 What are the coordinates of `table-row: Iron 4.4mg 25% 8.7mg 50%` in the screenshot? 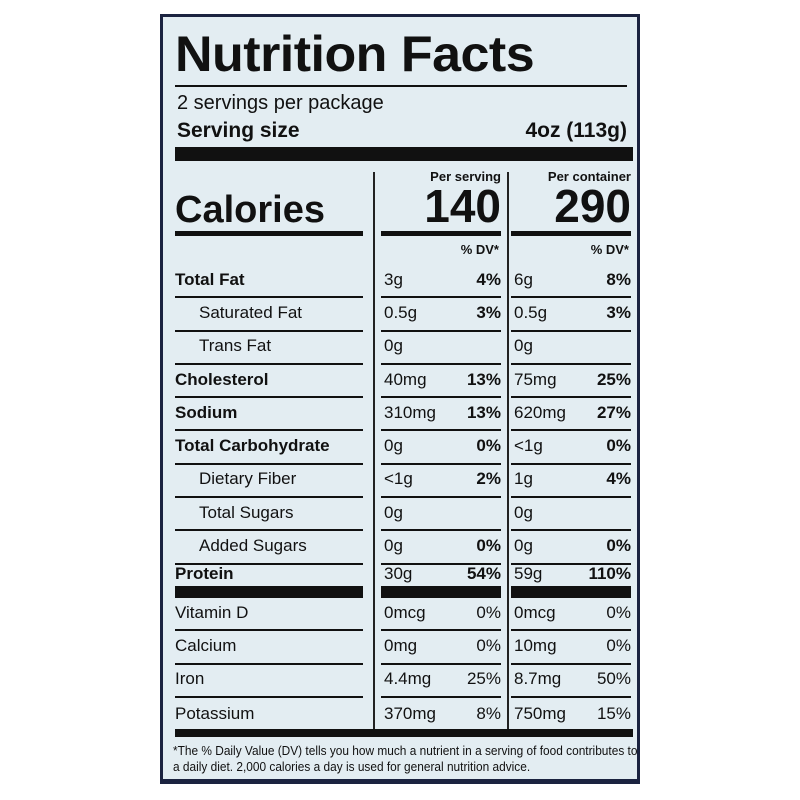 It's located at (404, 681).